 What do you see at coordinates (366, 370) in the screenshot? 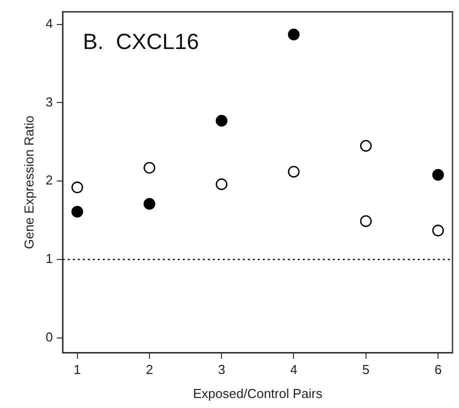
I see `x-tick-label: 5` at bounding box center [366, 370].